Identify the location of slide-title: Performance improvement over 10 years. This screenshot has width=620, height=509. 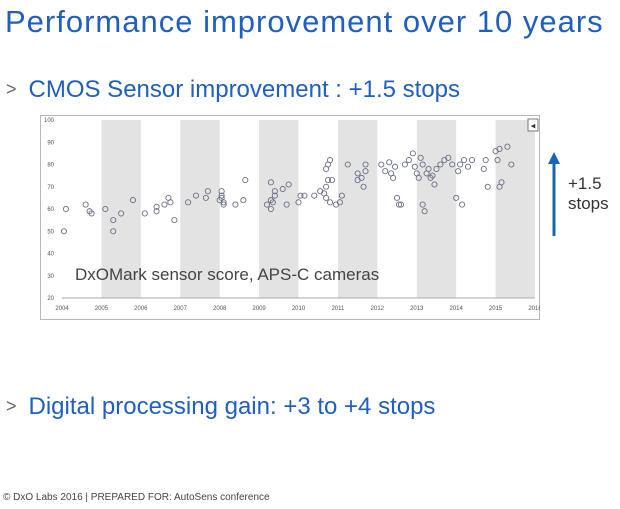
(304, 21).